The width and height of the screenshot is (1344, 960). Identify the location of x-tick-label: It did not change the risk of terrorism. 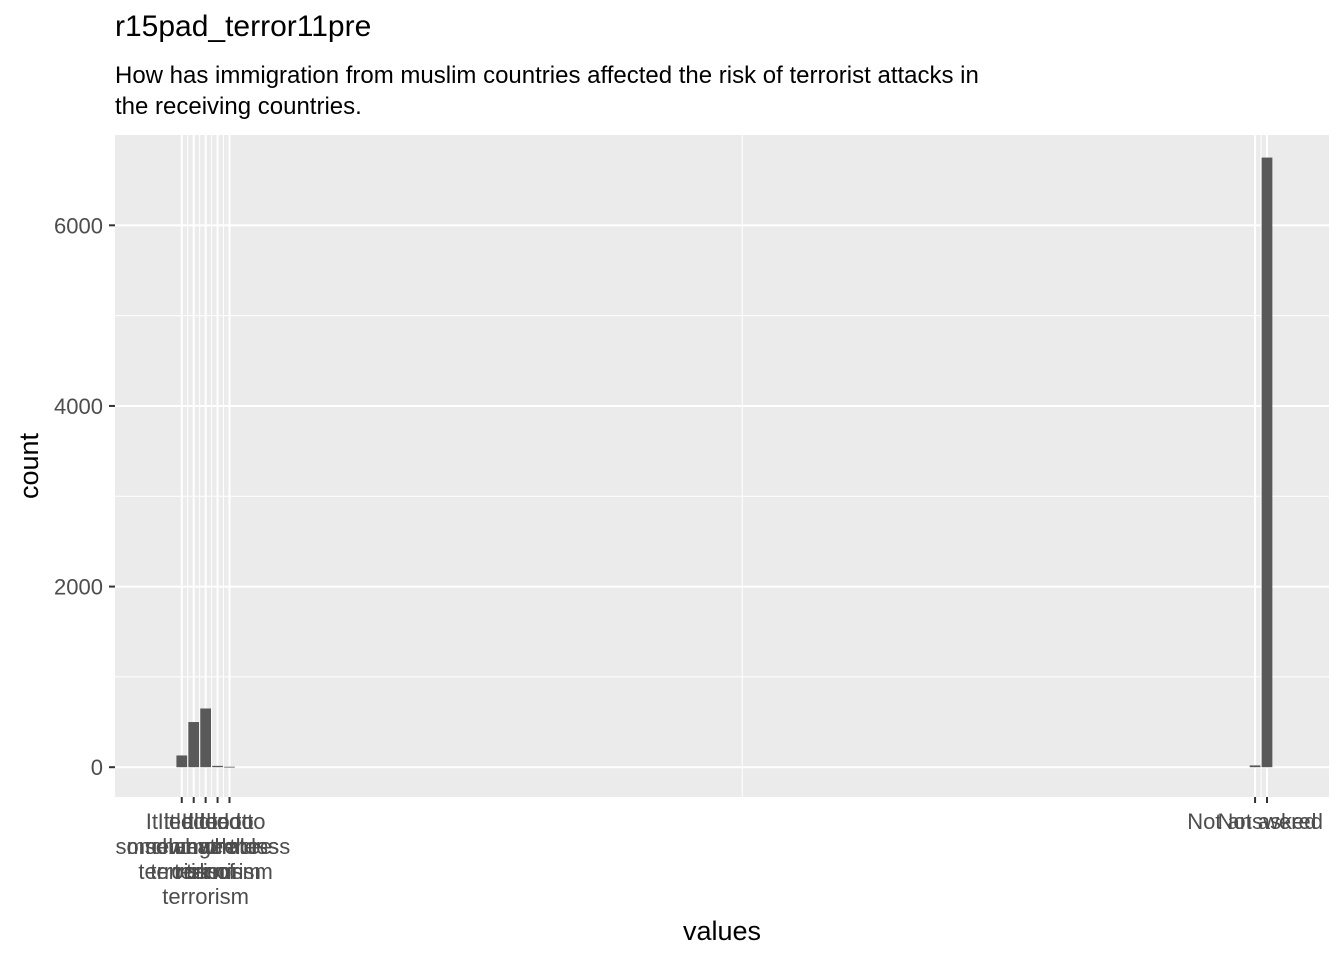
(205, 859).